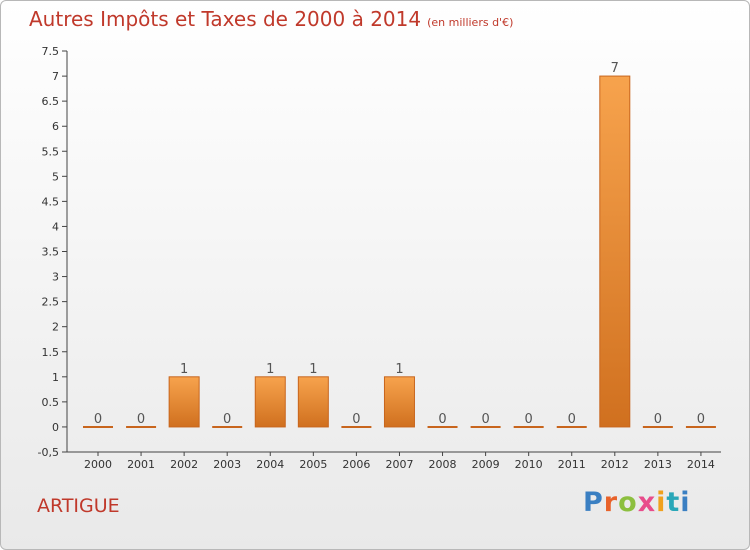 The width and height of the screenshot is (750, 550). Describe the element at coordinates (55, 176) in the screenshot. I see `y-tick-label: 5` at that location.